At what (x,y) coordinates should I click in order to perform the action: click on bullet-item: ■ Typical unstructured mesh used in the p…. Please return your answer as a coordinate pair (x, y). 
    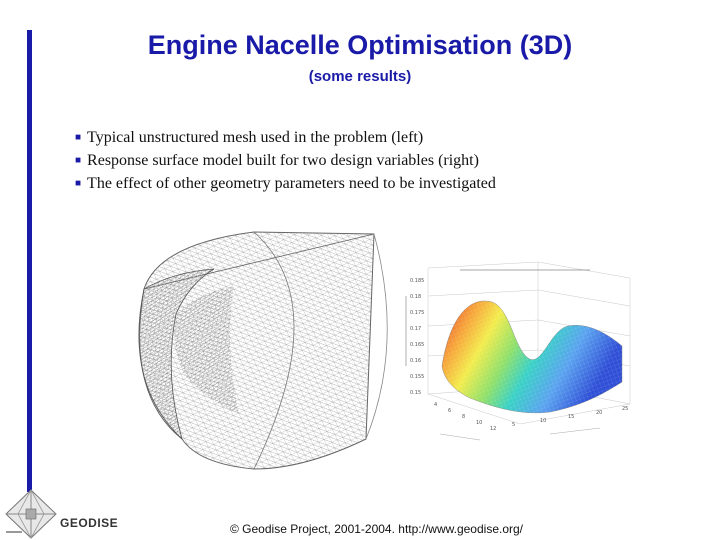
    Looking at the image, I should click on (285, 137).